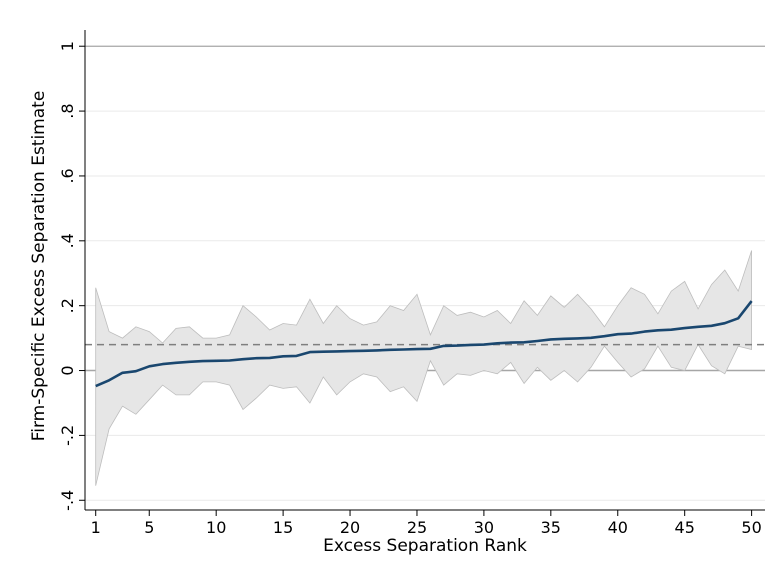  Describe the element at coordinates (149, 527) in the screenshot. I see `x-tick-label: 5` at that location.